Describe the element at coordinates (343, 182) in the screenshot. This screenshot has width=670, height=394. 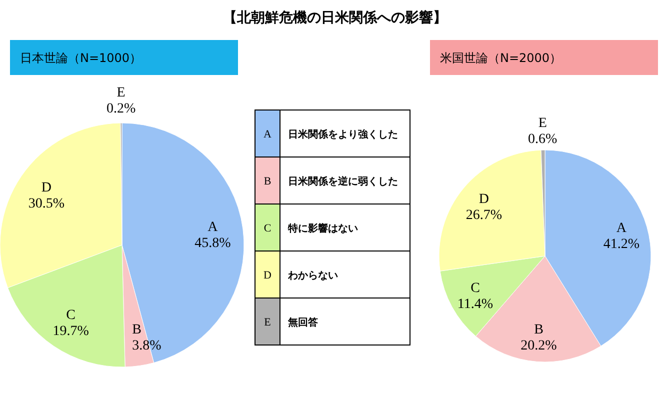
I see `text: 日米関係を逆に弱くした` at that location.